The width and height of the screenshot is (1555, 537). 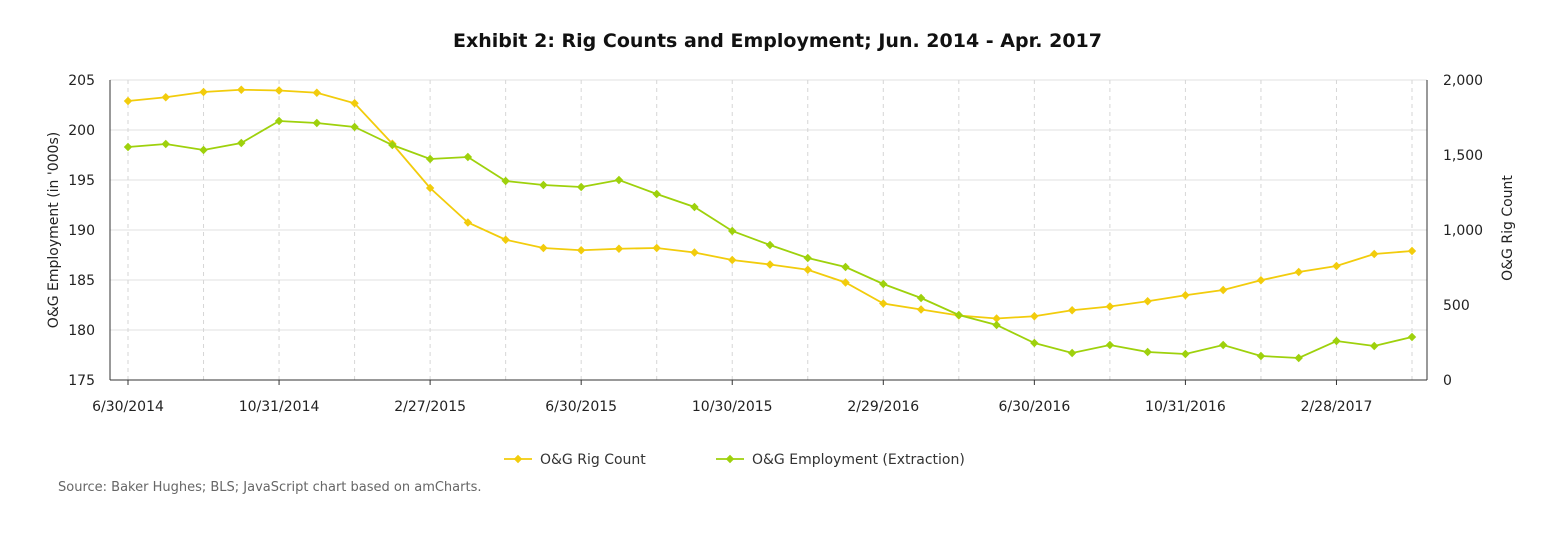 I want to click on y-axis-left: 205 200 195 190 185 180 175, so click(x=81, y=231).